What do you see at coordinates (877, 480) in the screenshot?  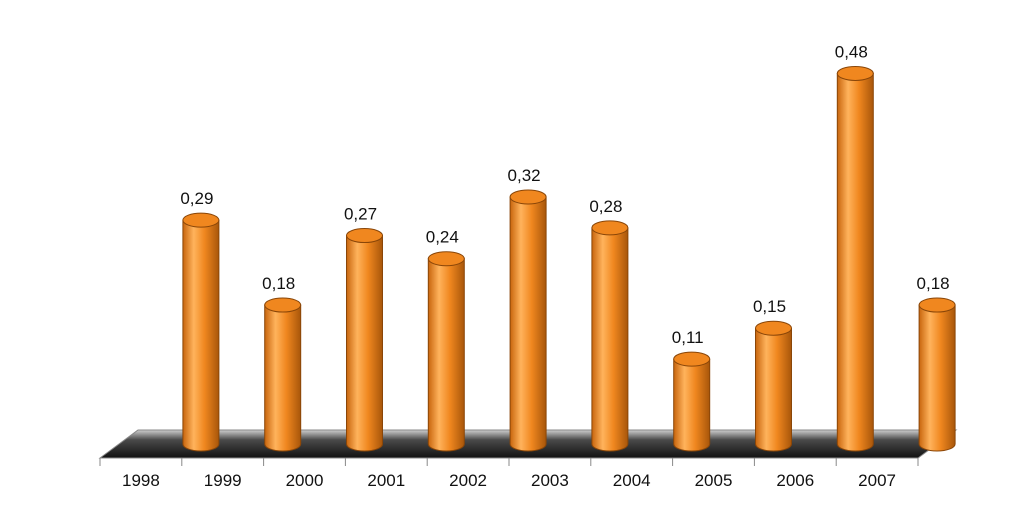 I see `x-tick-label: 2007` at bounding box center [877, 480].